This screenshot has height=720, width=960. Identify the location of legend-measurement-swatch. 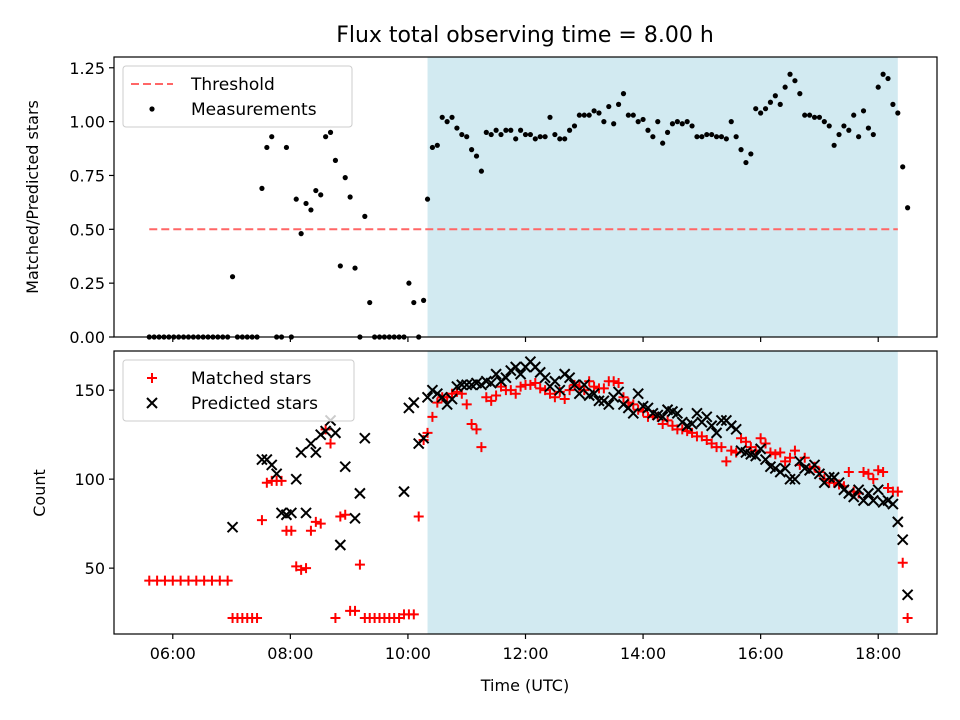
(152, 109).